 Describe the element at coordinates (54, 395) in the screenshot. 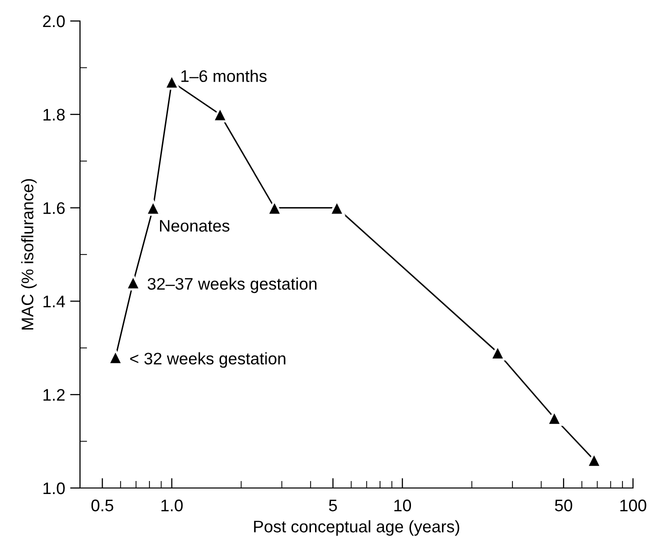

I see `y-tick-label: 1.2` at that location.